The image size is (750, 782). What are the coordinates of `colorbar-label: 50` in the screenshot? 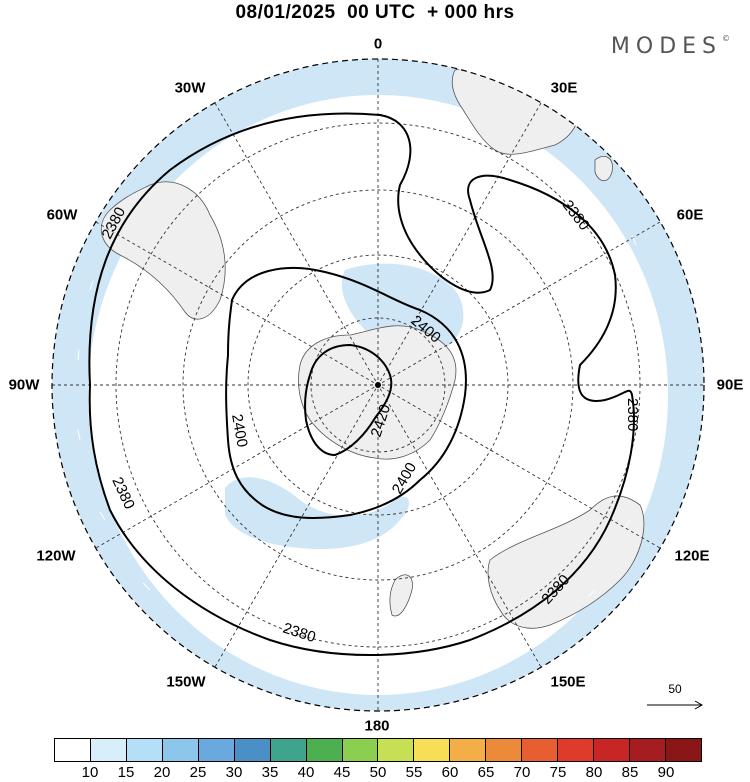 It's located at (378, 772).